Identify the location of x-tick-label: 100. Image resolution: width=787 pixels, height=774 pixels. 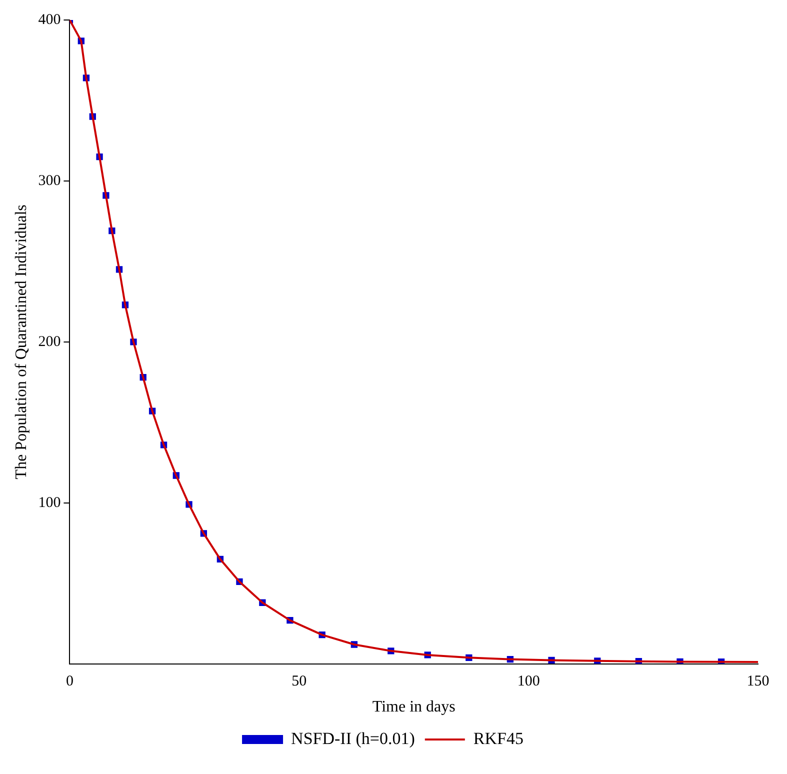
(528, 682).